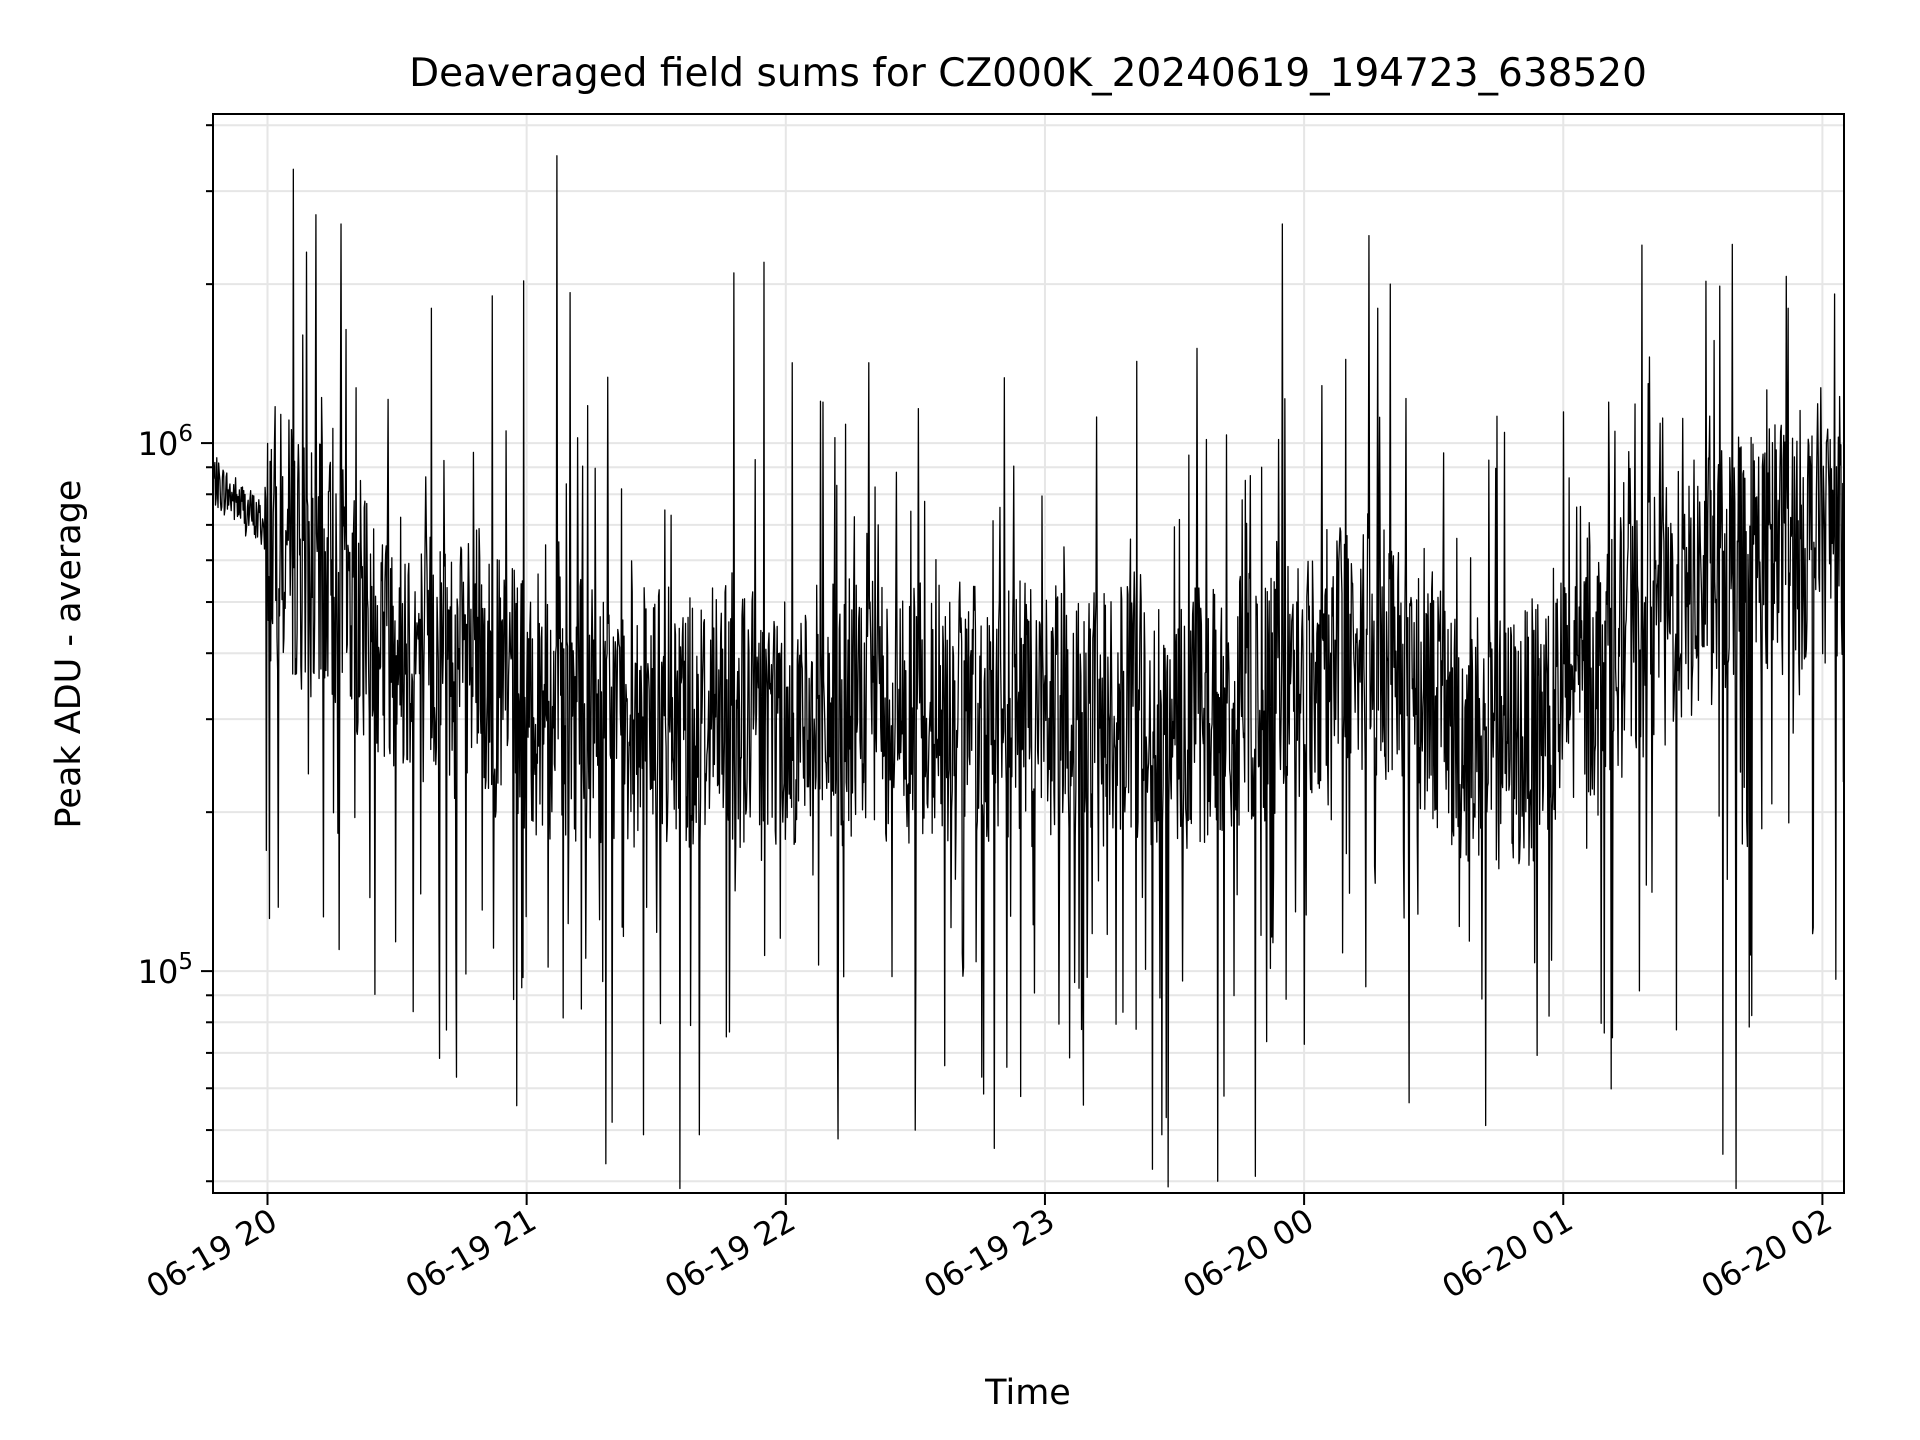  What do you see at coordinates (1027, 1393) in the screenshot?
I see `x-axis-label: Time` at bounding box center [1027, 1393].